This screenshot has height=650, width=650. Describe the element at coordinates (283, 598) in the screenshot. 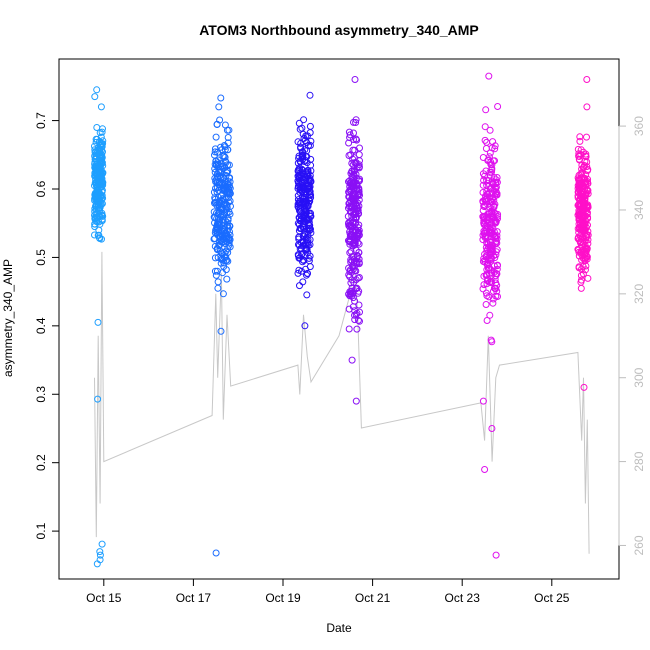

I see `x-tick-label: Oct 19` at that location.